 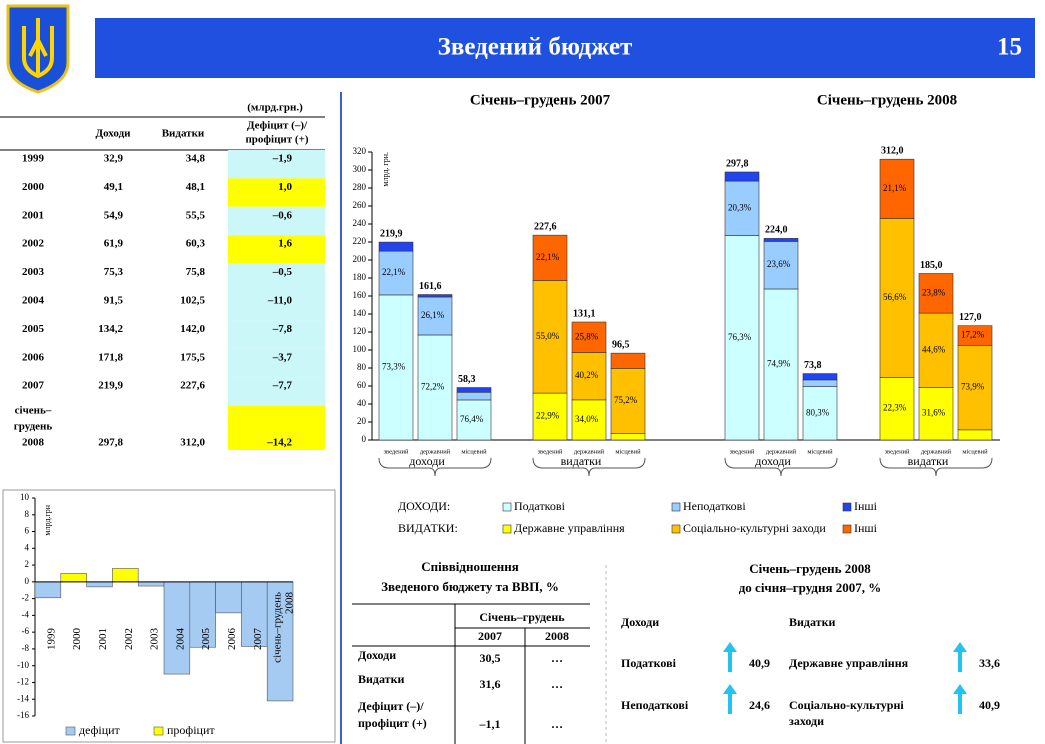 I want to click on share-label: 40,2%, so click(x=587, y=375).